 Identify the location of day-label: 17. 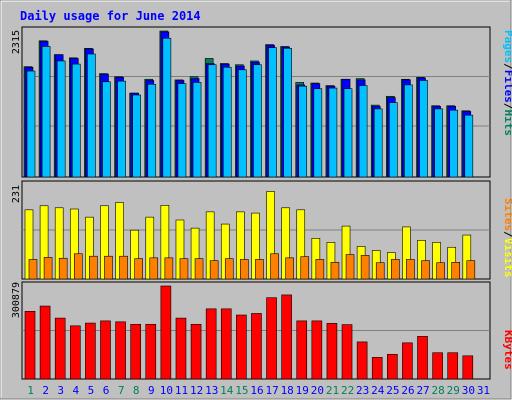
(271, 390).